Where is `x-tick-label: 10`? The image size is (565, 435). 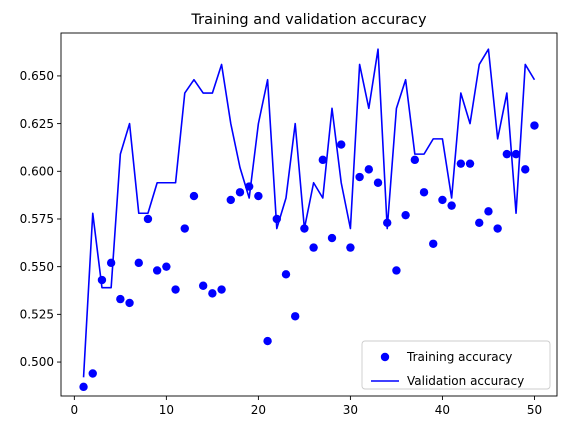 x-tick-label: 10 is located at coordinates (166, 410).